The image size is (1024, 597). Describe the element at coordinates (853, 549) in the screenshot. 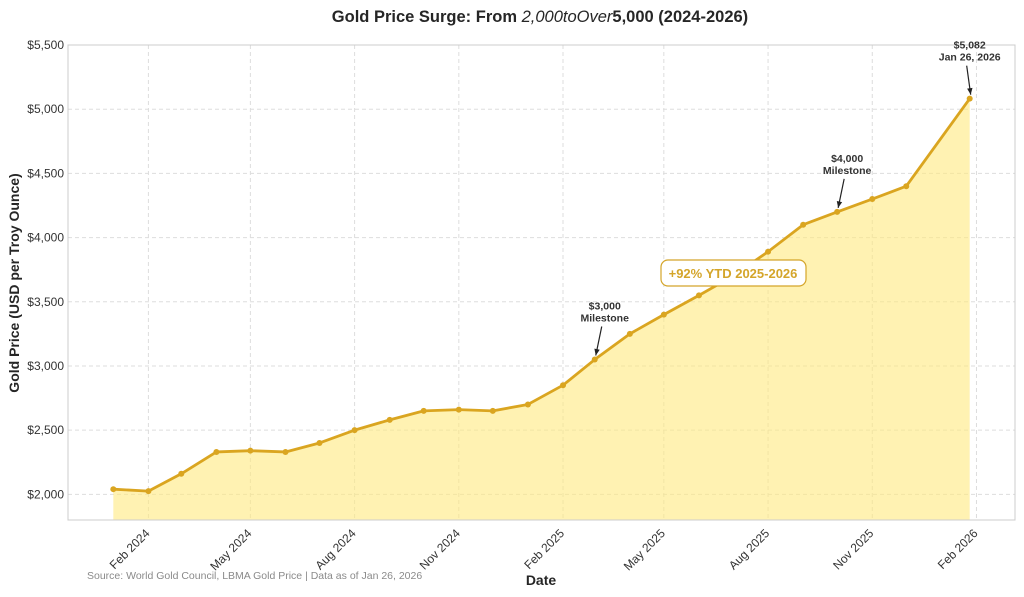

I see `x-tick-label: Nov 2025` at that location.